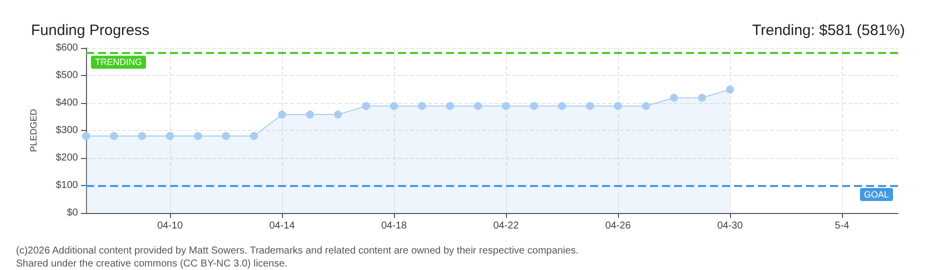  What do you see at coordinates (730, 226) in the screenshot?
I see `x-tick-label: 04-30` at bounding box center [730, 226].